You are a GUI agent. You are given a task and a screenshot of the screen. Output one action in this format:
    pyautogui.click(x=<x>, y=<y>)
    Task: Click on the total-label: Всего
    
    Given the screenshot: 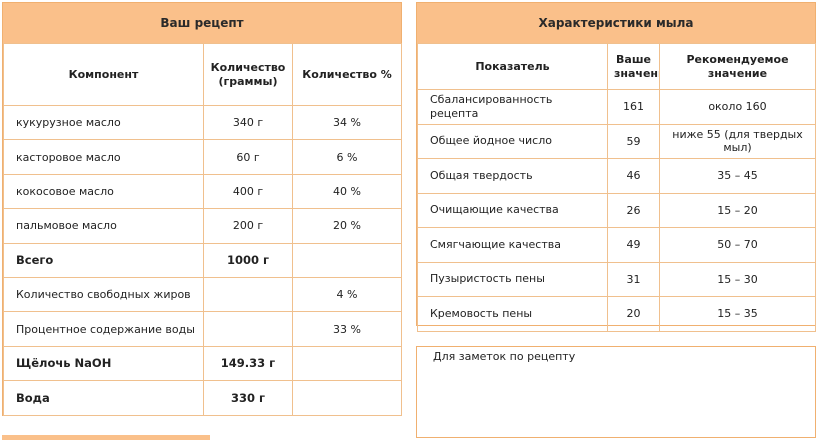 What is the action you would take?
    pyautogui.click(x=103, y=260)
    